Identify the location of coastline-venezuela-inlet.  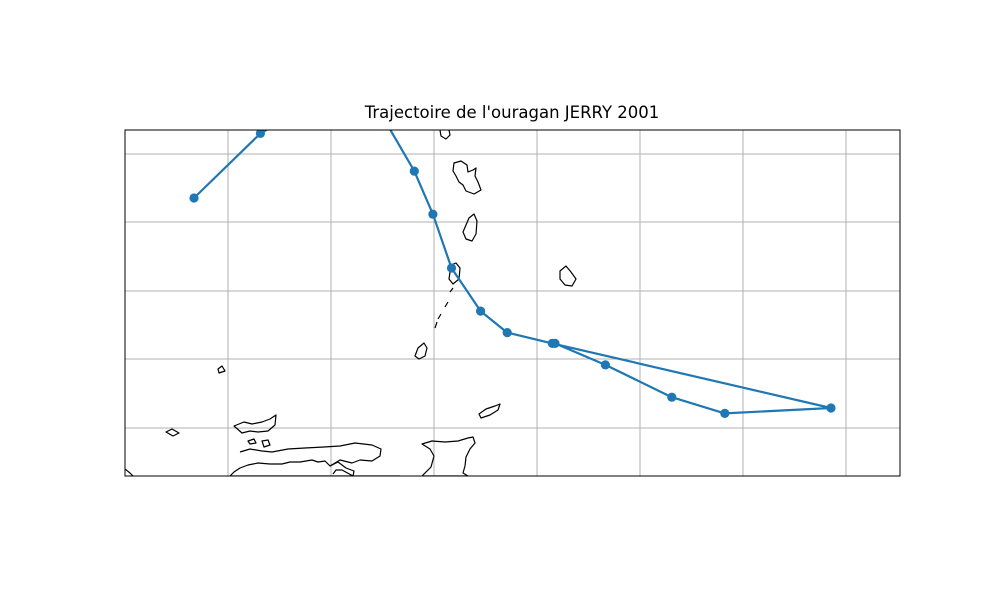
(342, 468).